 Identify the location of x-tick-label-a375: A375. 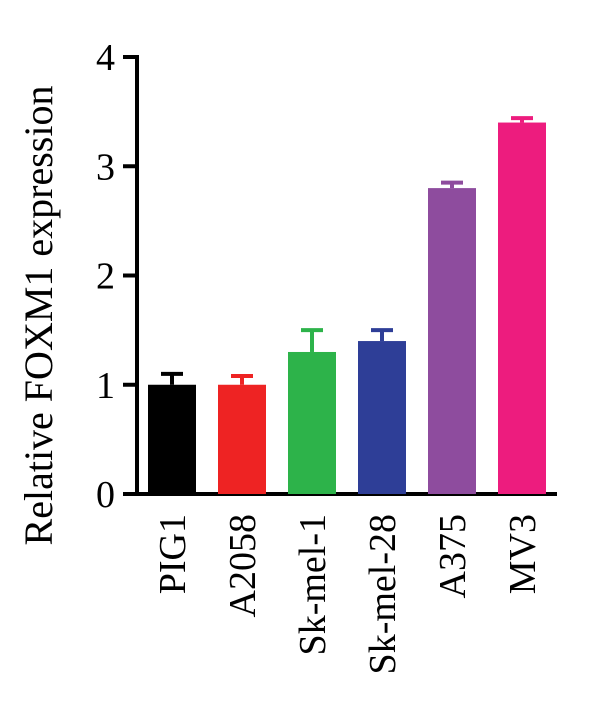
(453, 556).